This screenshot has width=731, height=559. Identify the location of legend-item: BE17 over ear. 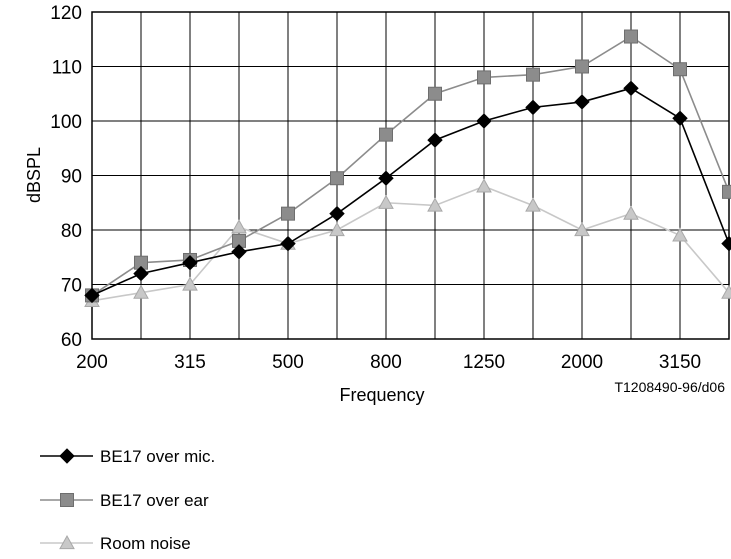
(124, 500).